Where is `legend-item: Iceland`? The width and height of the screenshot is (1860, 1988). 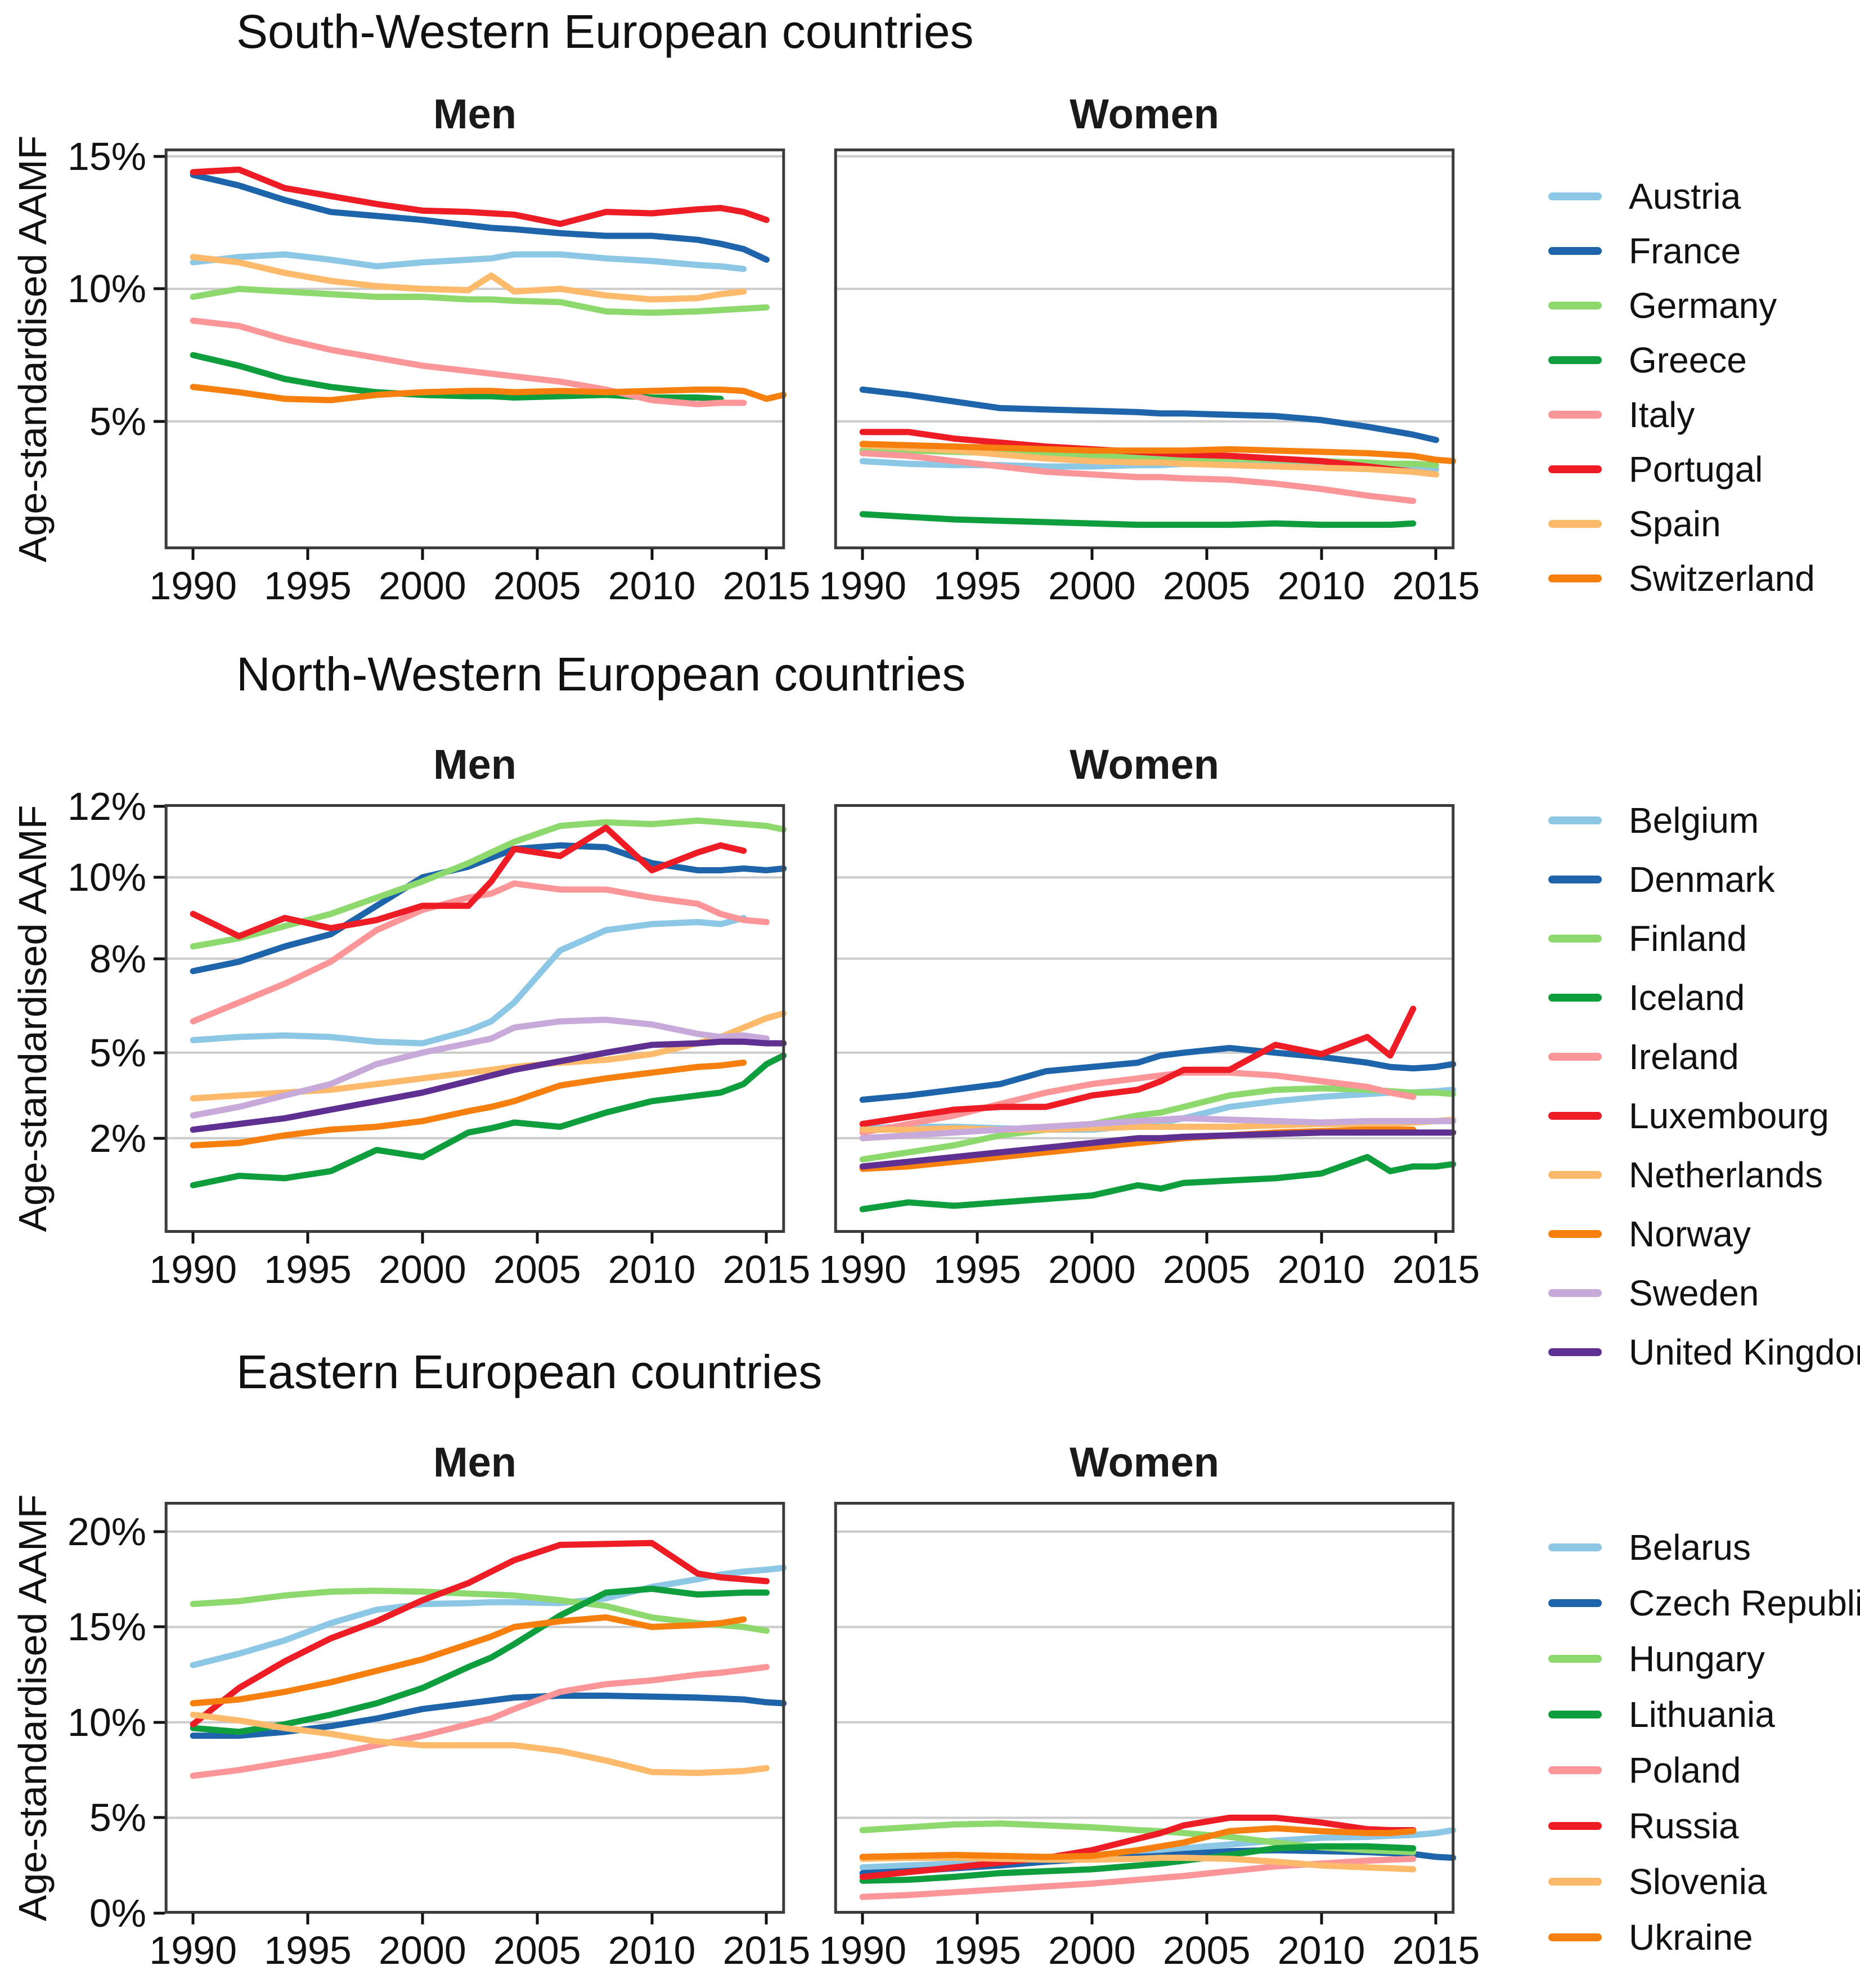
legend-item: Iceland is located at coordinates (1704, 997).